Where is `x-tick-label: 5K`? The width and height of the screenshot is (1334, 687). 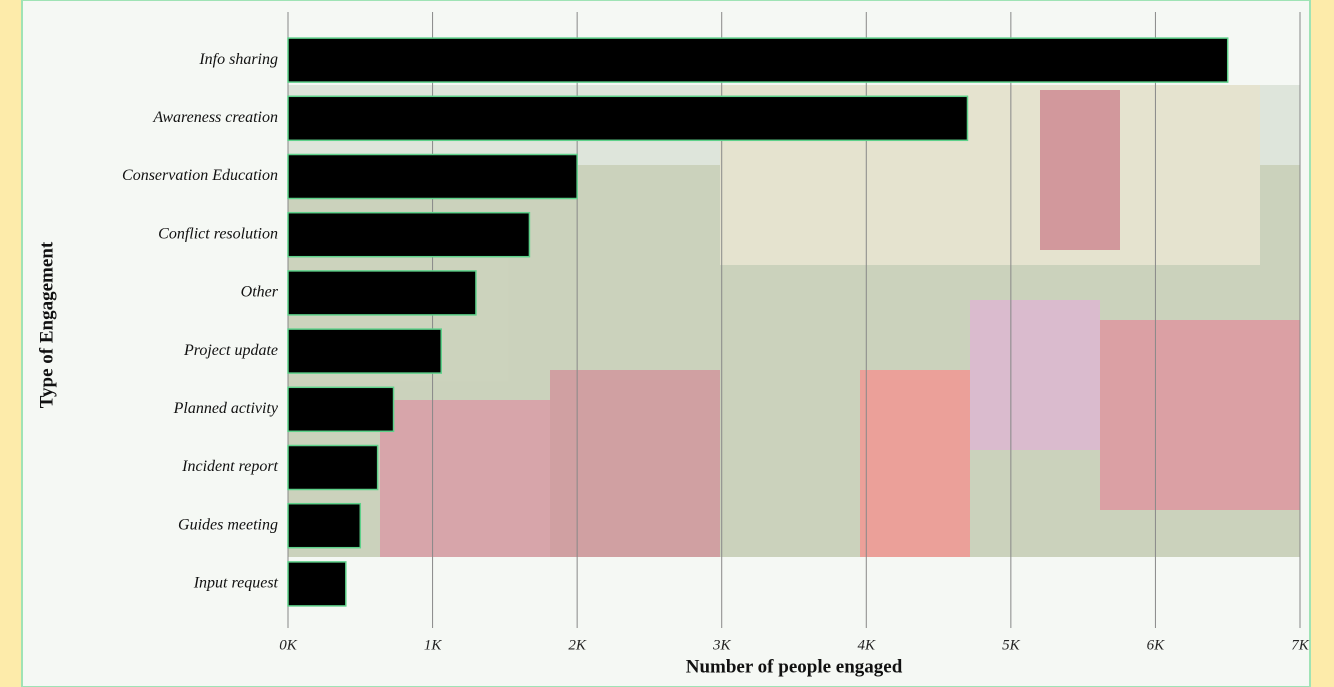 x-tick-label: 5K is located at coordinates (1011, 645).